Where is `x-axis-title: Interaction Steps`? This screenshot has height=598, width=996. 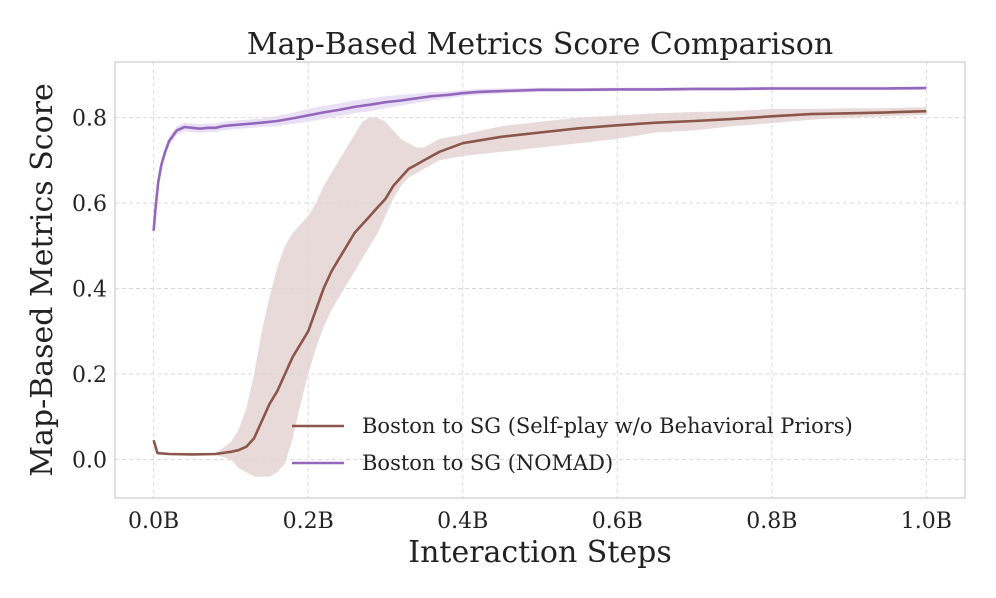 x-axis-title: Interaction Steps is located at coordinates (540, 552).